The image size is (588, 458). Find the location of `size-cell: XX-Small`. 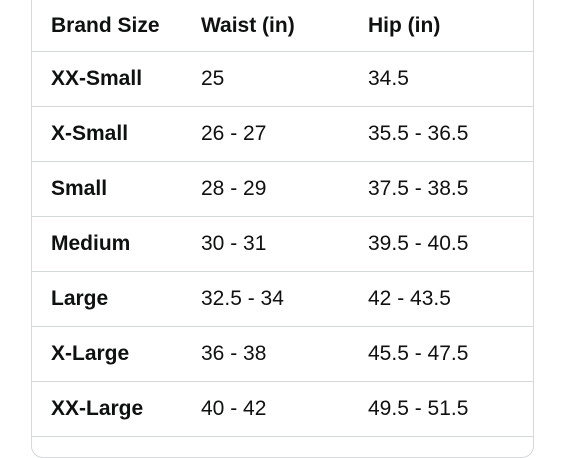

size-cell: XX-Small is located at coordinates (116, 79).